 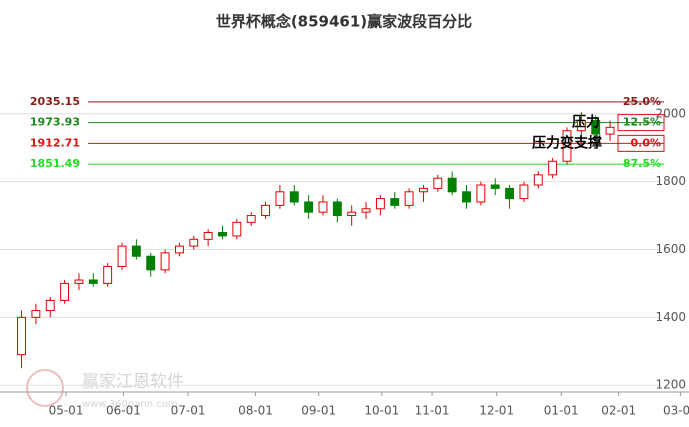 I want to click on x-tick-label: 09-01, so click(x=318, y=411).